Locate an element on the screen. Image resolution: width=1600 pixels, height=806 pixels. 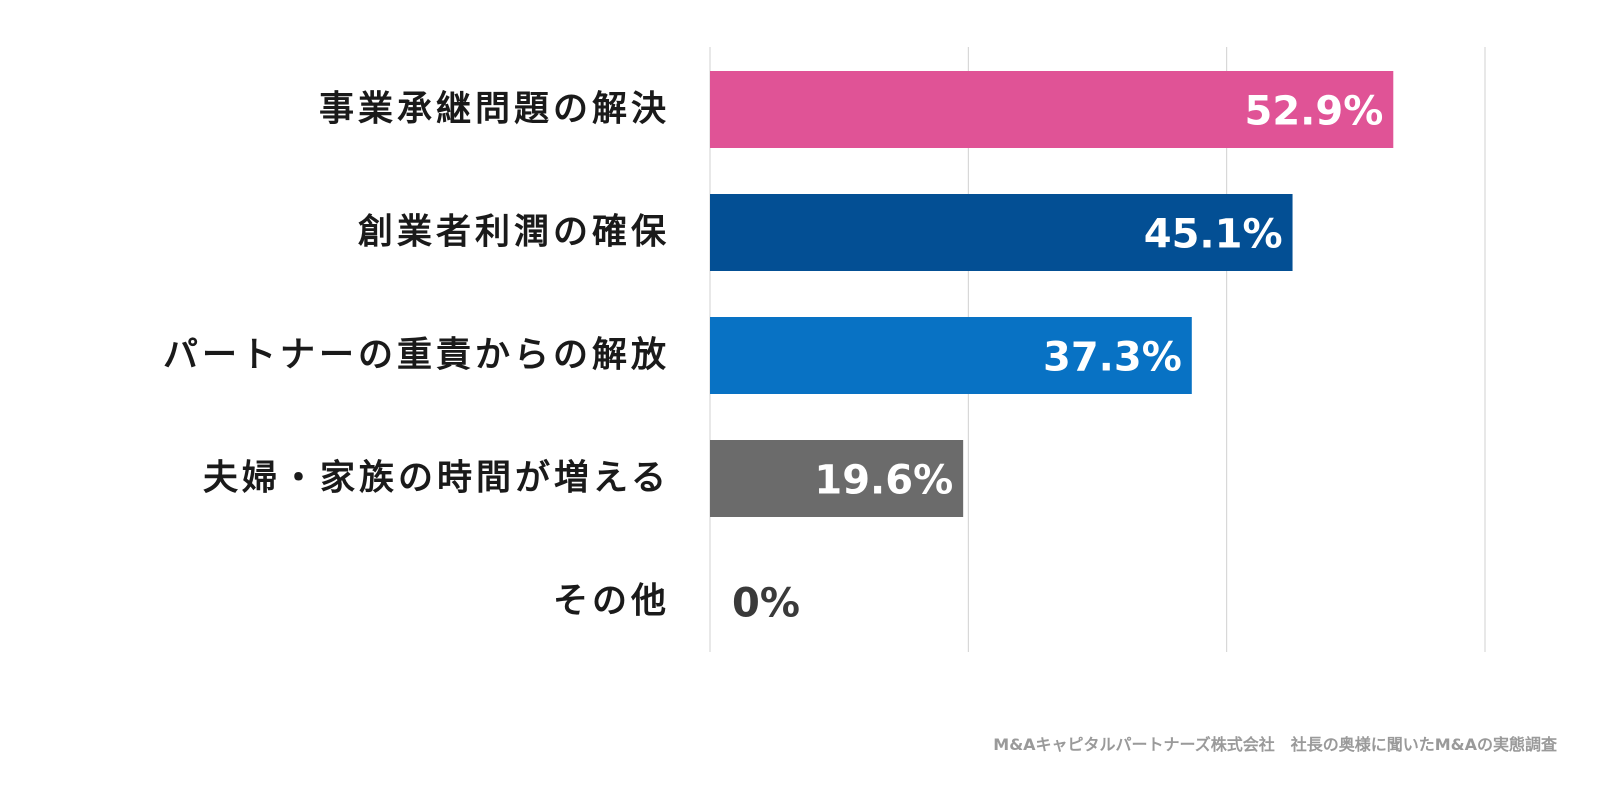
category-label: パートナーの重責からの解放 is located at coordinates (416, 356).